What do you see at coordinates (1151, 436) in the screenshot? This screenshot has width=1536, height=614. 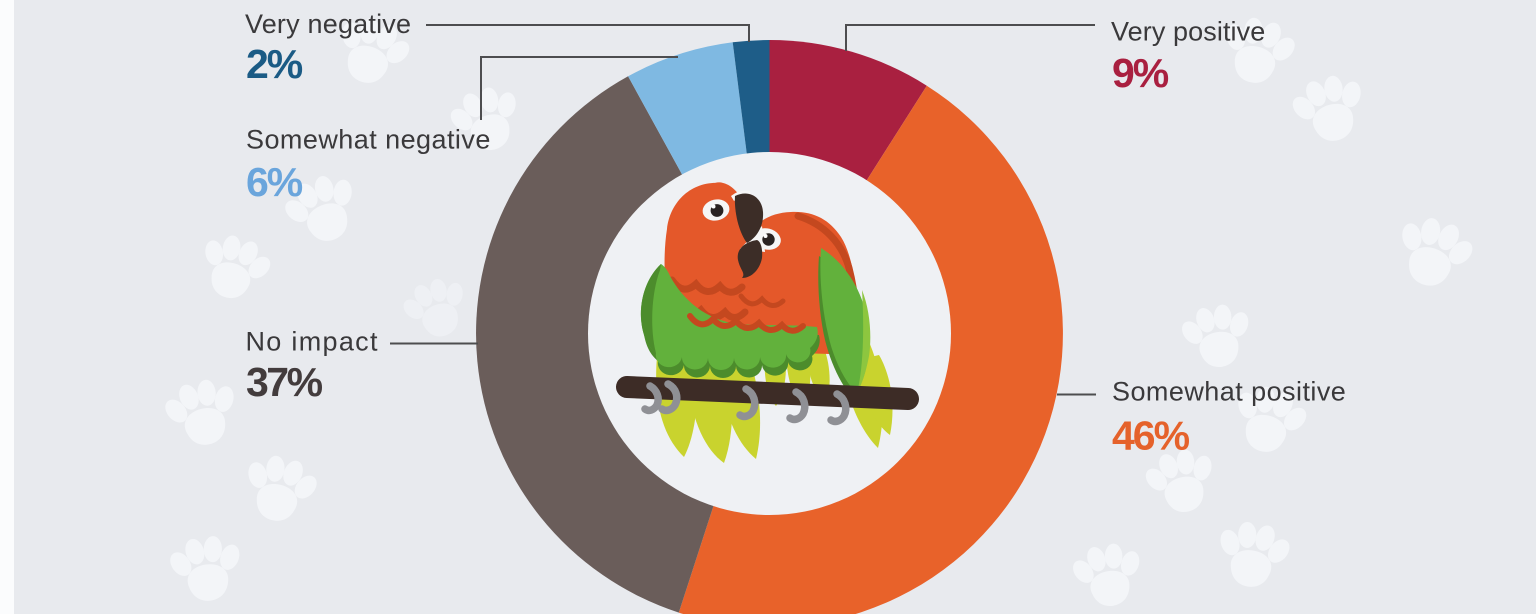 I see `svg-text: 46%` at bounding box center [1151, 436].